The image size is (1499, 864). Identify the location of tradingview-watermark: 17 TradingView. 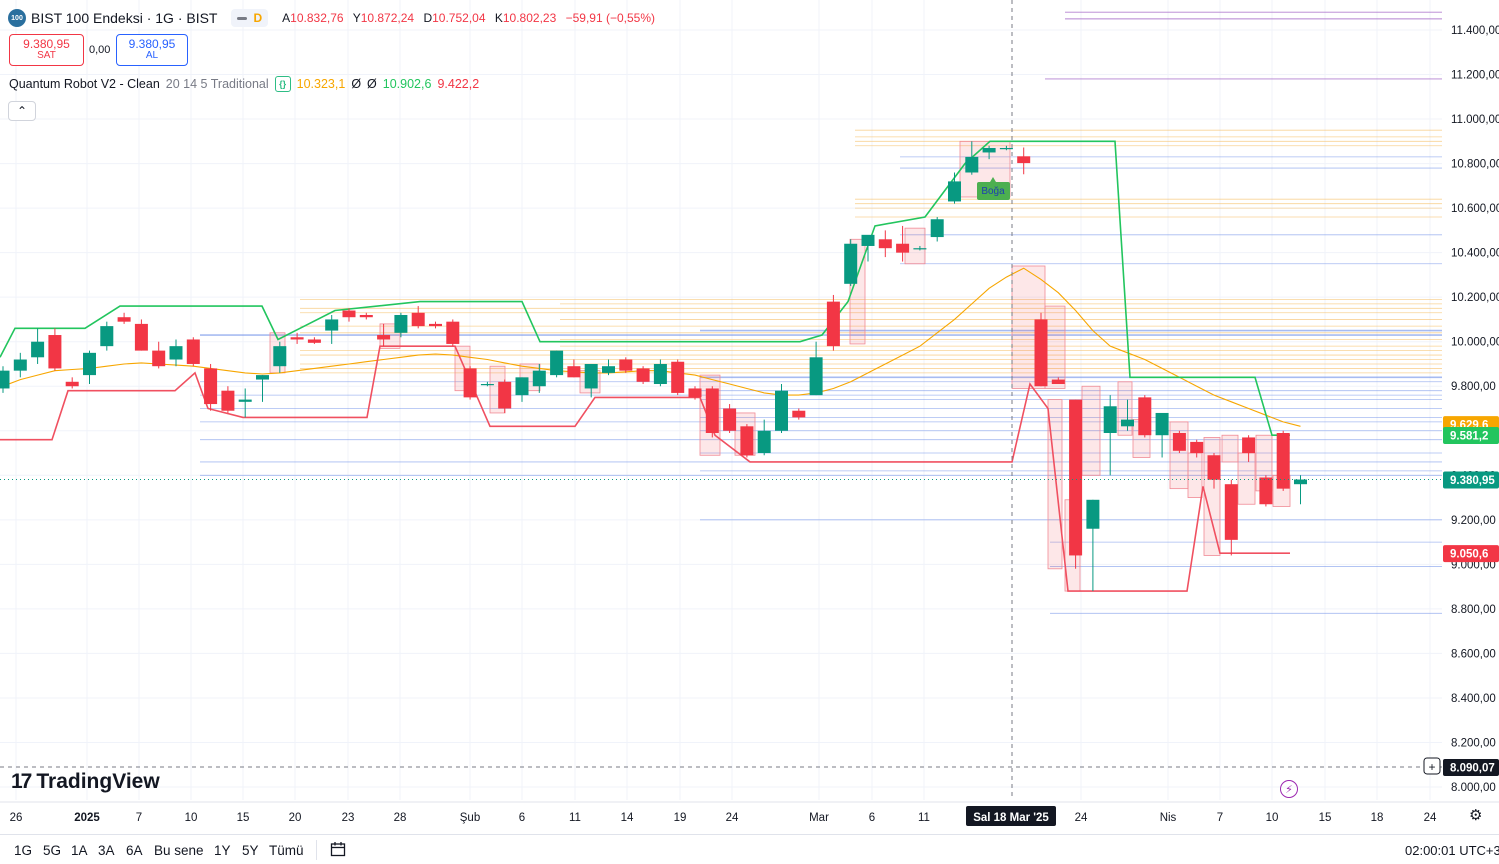
(85, 782).